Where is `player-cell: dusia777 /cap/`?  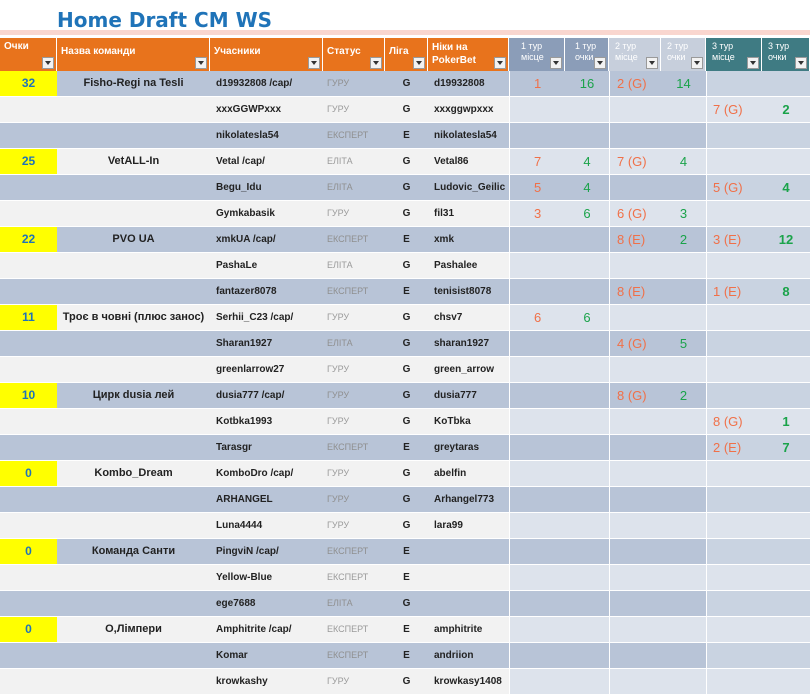
player-cell: dusia777 /cap/ is located at coordinates (266, 395).